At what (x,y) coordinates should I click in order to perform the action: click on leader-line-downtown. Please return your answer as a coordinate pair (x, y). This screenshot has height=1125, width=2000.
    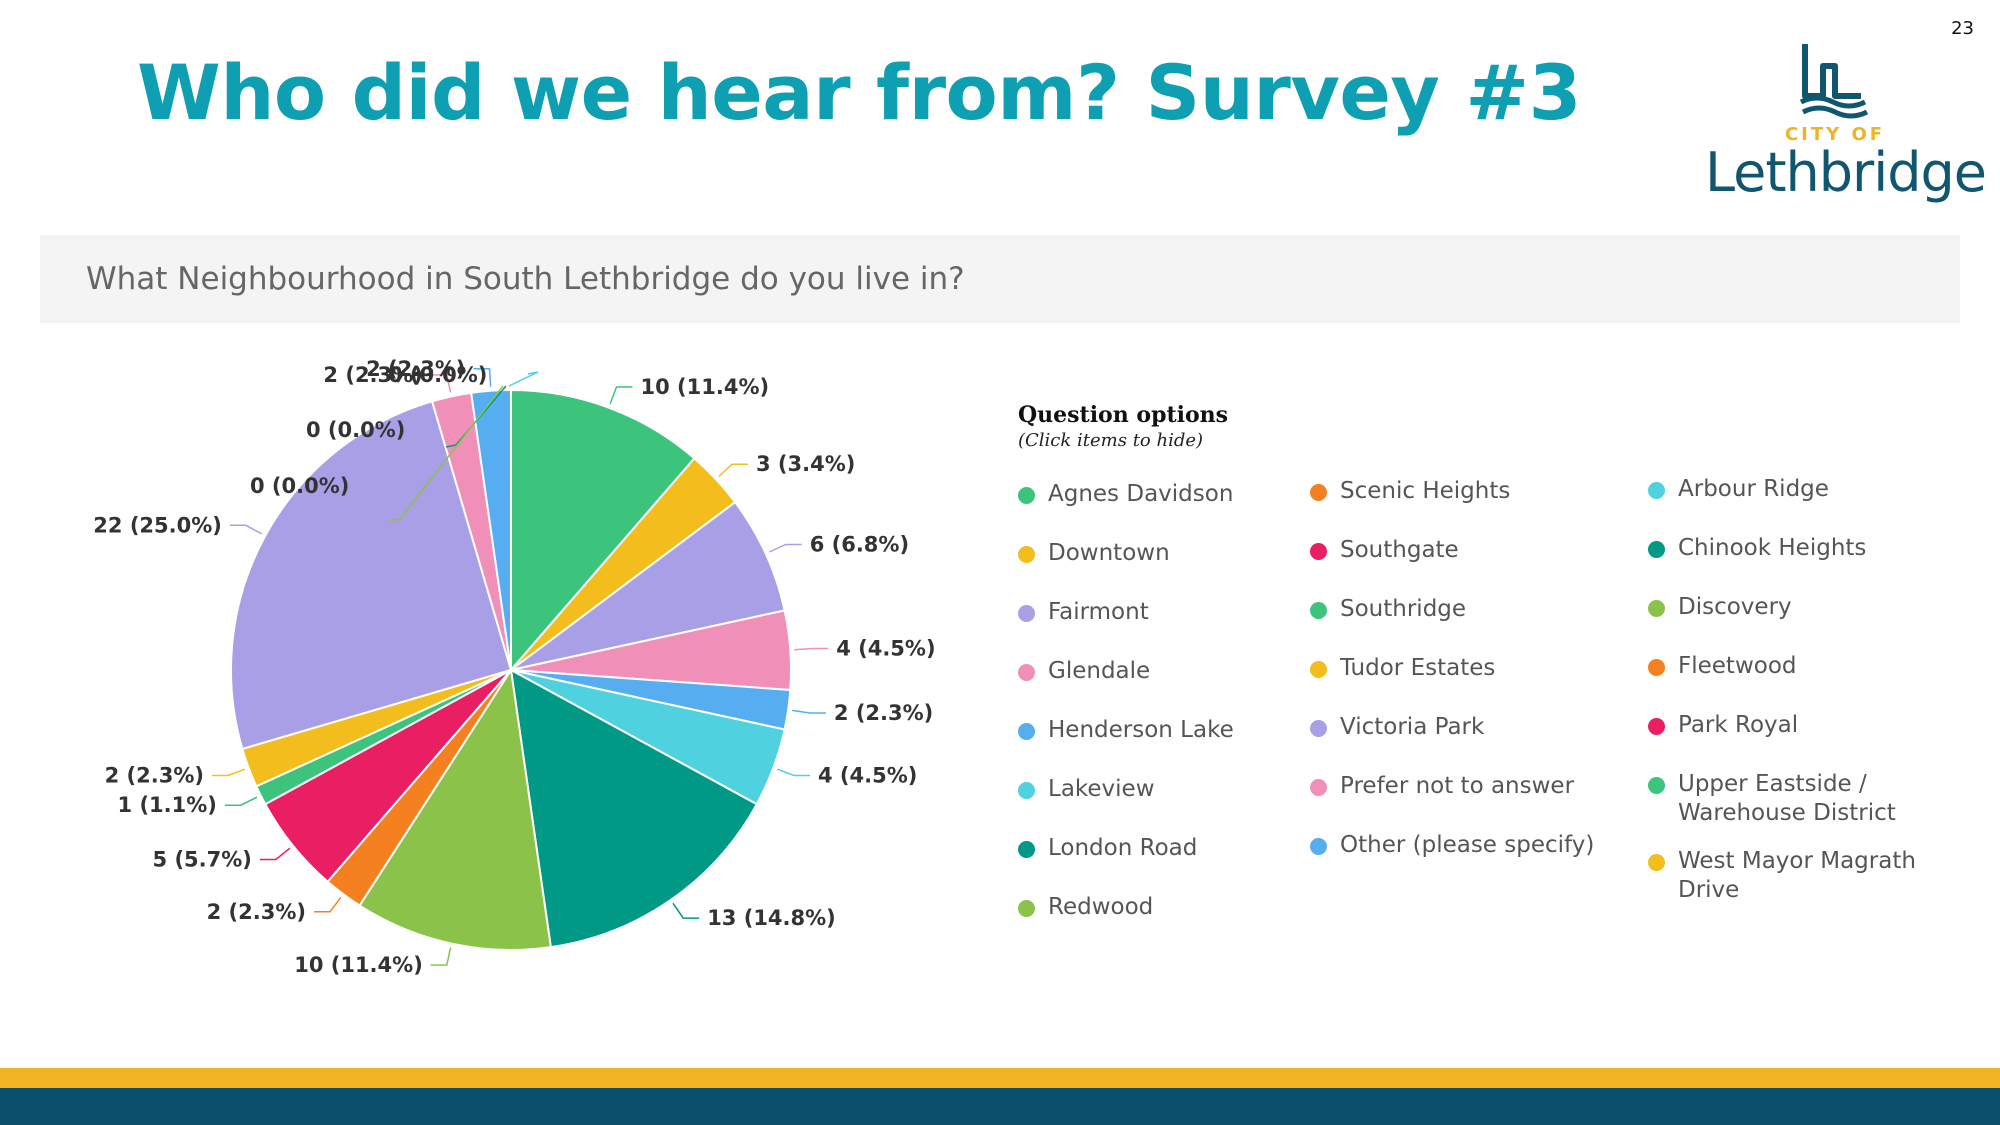
    Looking at the image, I should click on (733, 470).